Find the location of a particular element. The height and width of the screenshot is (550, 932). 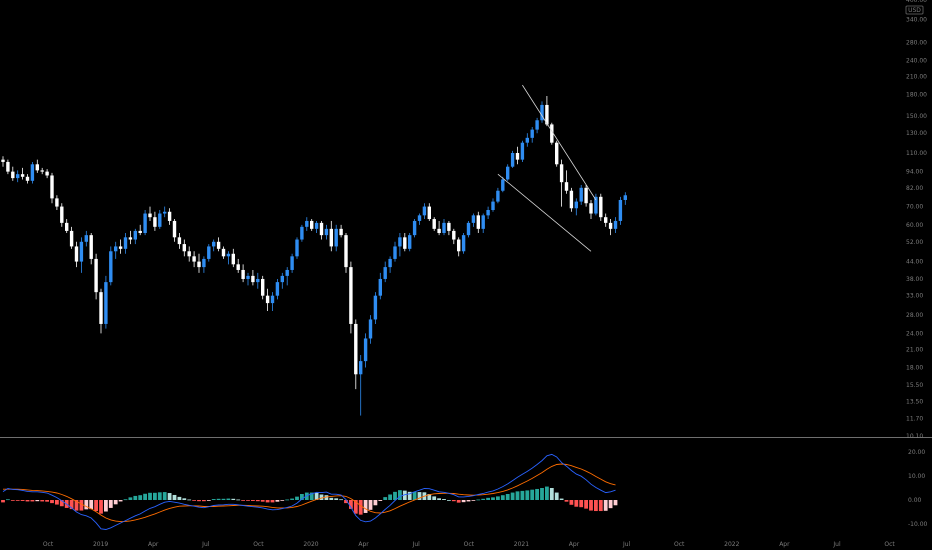

currency-badge: USD is located at coordinates (914, 10).